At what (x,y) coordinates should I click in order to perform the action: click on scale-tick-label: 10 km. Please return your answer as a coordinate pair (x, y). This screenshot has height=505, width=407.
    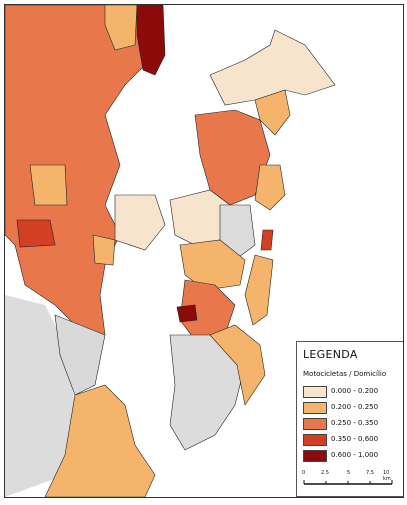
    Looking at the image, I should click on (387, 476).